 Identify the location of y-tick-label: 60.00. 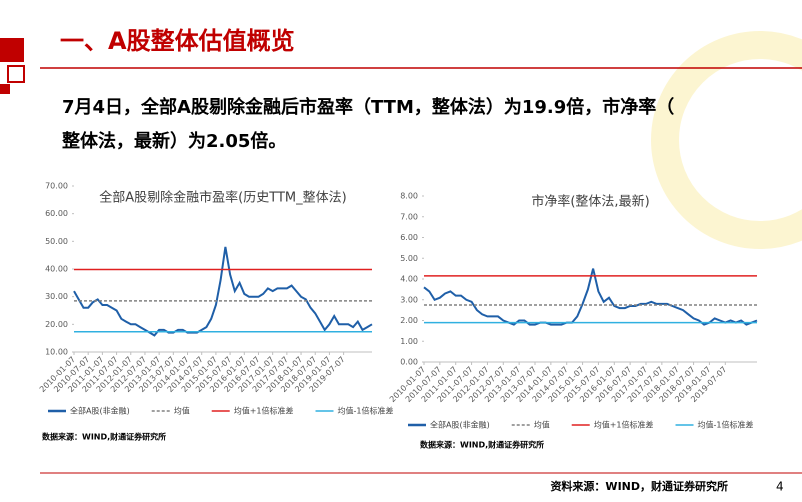
(56, 213).